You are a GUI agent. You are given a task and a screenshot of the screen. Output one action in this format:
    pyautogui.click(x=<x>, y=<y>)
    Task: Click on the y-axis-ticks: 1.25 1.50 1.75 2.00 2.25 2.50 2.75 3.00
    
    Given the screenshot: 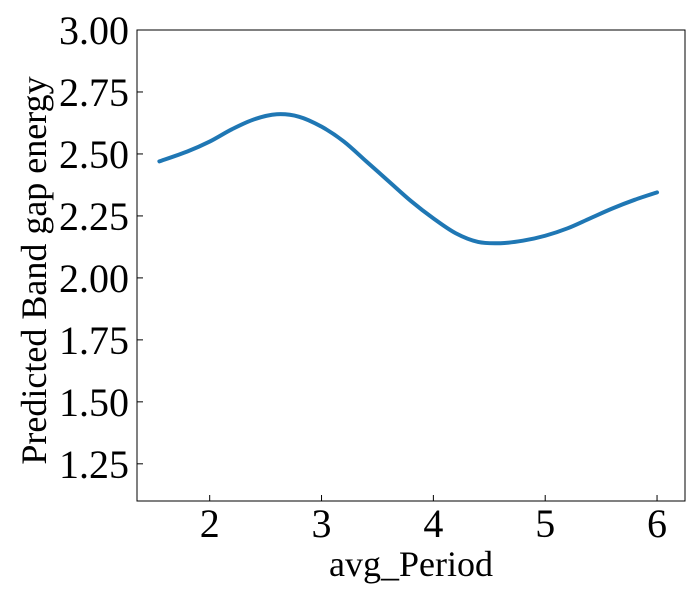 What is the action you would take?
    pyautogui.click(x=101, y=247)
    